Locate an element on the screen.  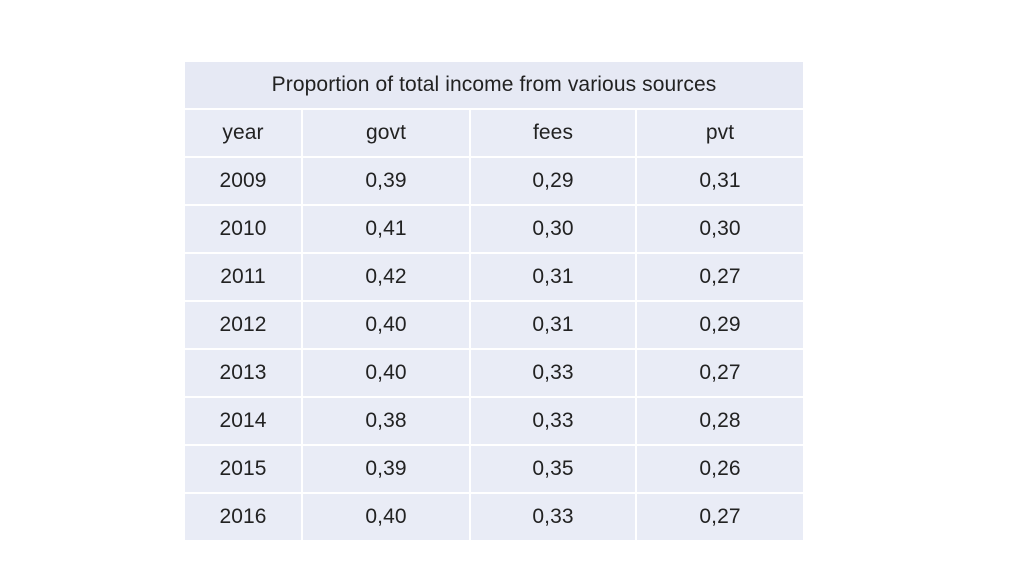
table-row: 2014 0,38 0,33 0,28 is located at coordinates (494, 421).